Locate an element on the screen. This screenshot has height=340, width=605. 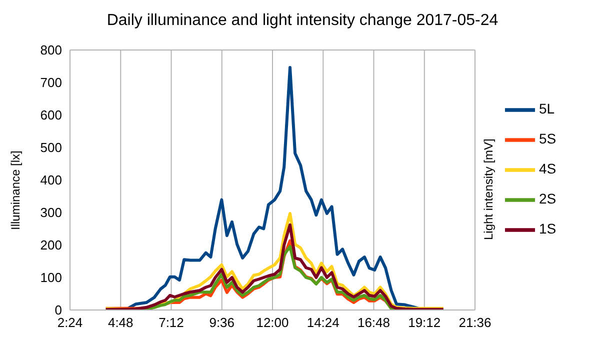
x-tick-label: 7:12 is located at coordinates (171, 322).